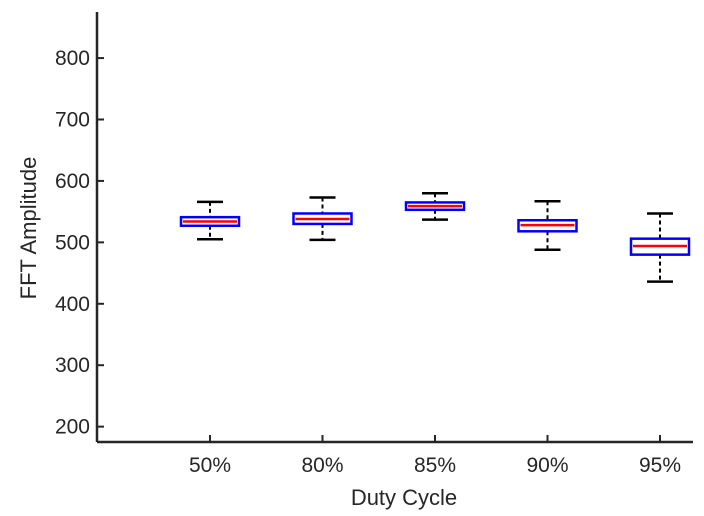 The image size is (704, 516). I want to click on y-tick-label-800: 800, so click(72, 58).